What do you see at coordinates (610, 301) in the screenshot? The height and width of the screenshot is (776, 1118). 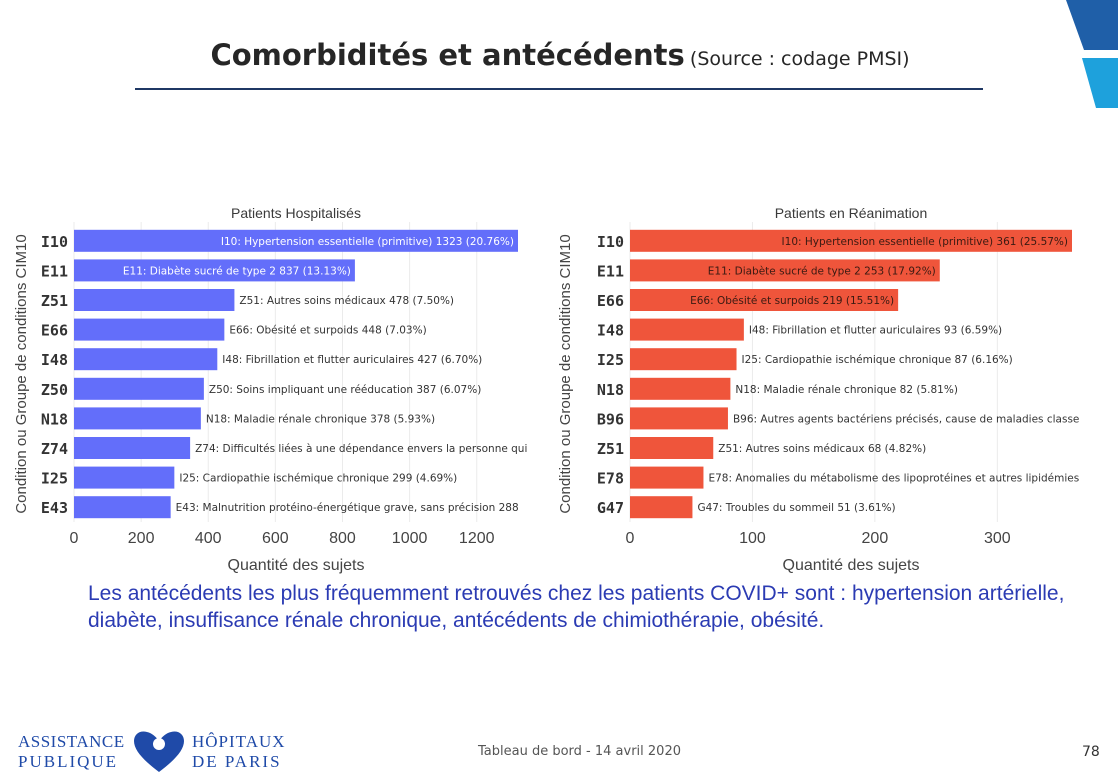 I see `rea-category-label: E66` at bounding box center [610, 301].